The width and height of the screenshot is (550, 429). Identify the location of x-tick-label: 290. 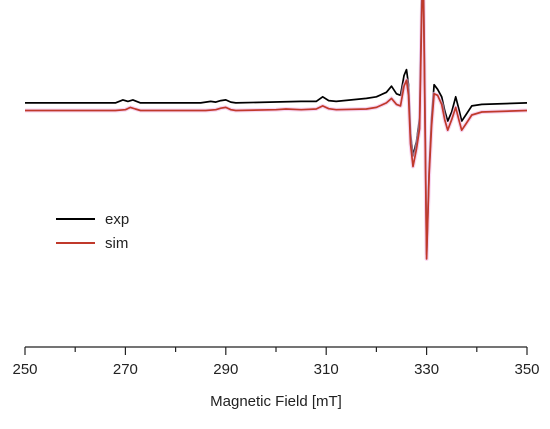
(225, 369).